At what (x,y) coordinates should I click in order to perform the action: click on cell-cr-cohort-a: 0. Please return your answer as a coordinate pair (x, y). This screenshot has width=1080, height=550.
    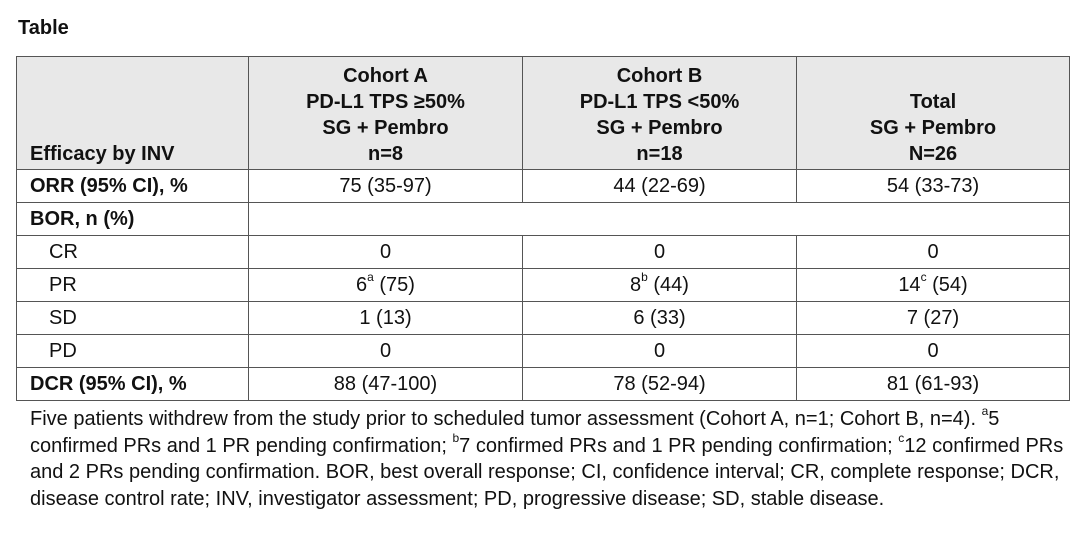
    Looking at the image, I should click on (385, 252).